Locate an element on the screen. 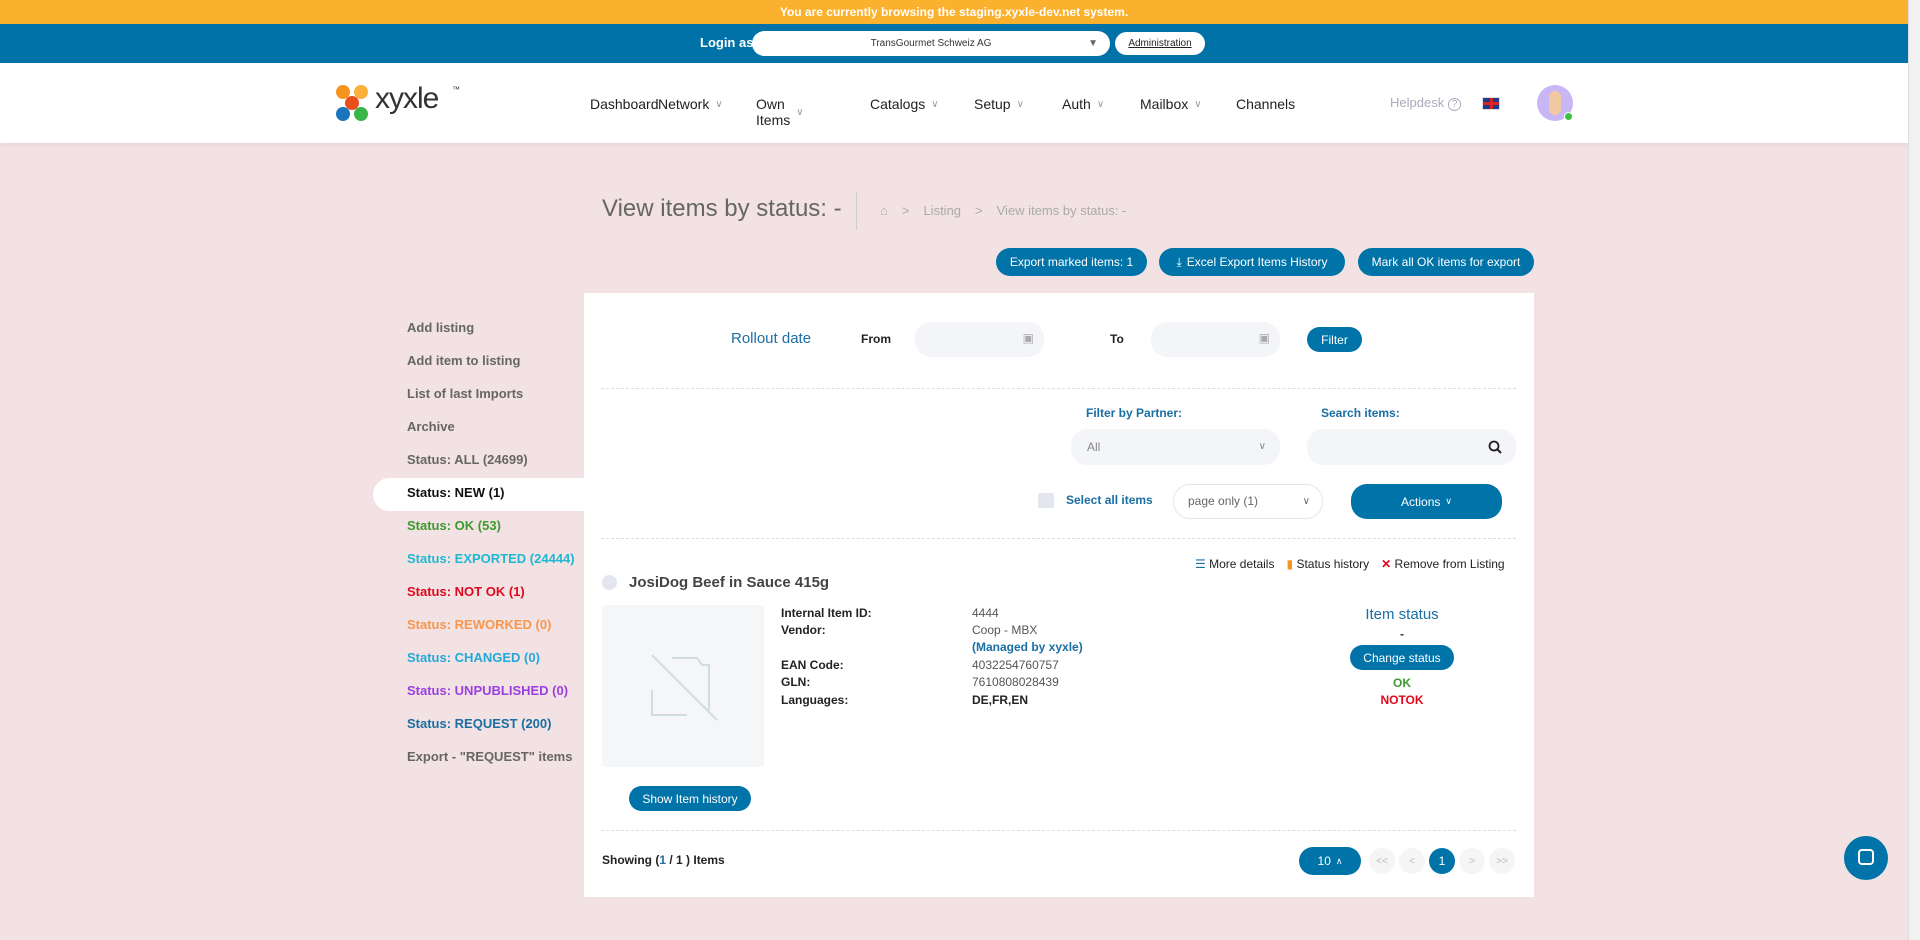  logo-icon is located at coordinates (352, 103).